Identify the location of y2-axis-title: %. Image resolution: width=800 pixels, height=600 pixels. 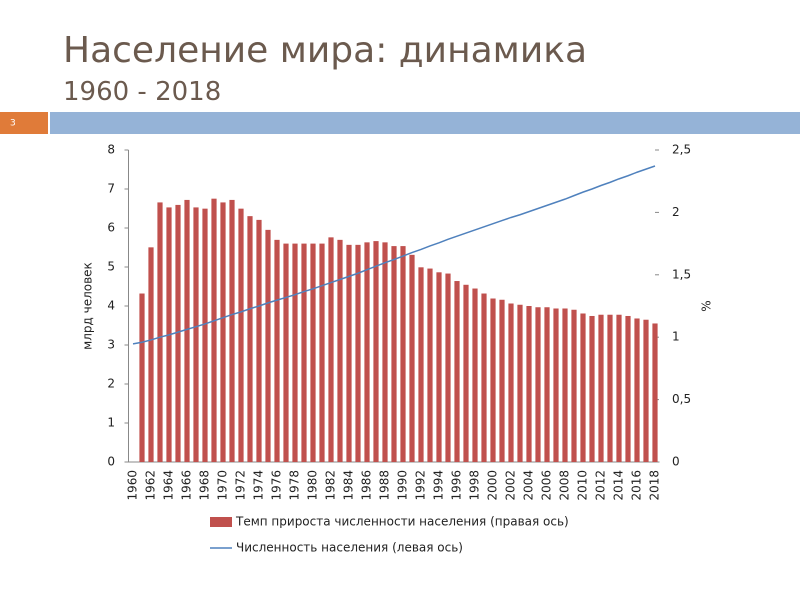
(707, 305).